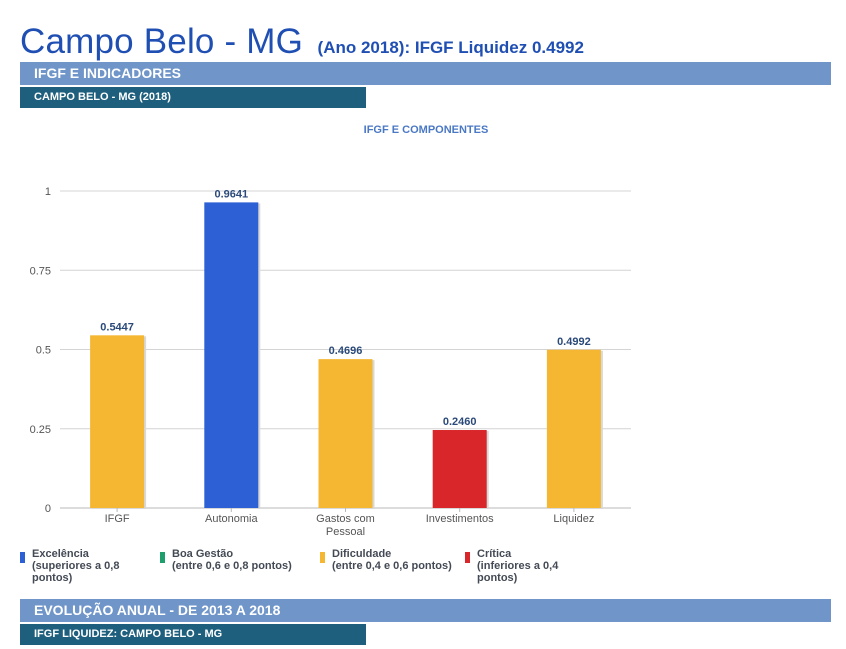 This screenshot has height=649, width=846. Describe the element at coordinates (573, 519) in the screenshot. I see `x-tick-label: Liquidez` at that location.